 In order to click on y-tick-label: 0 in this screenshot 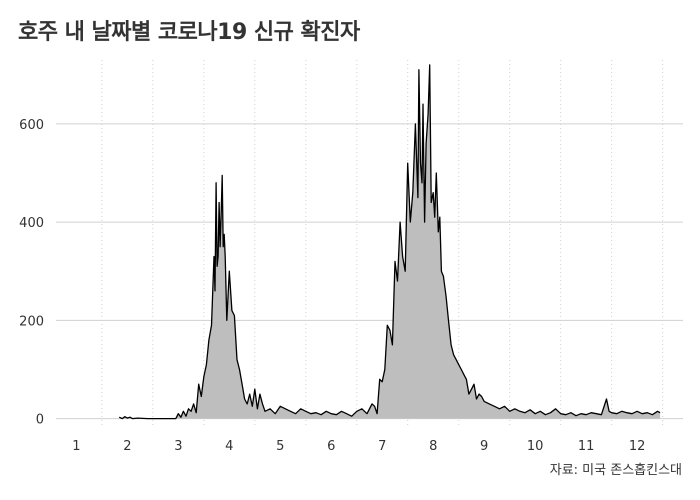, I will do `click(40, 420)`.